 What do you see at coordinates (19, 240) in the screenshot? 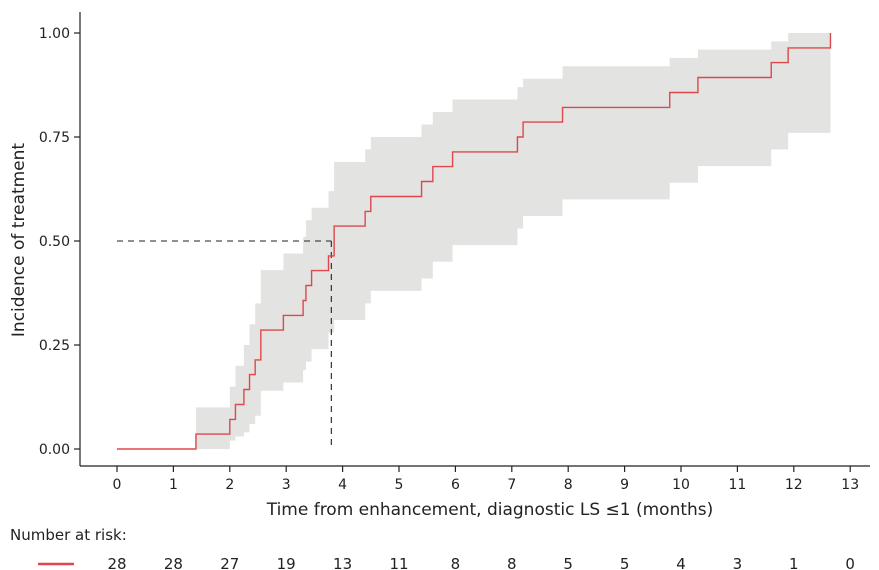
I see `y-axis-title: Incidence of treatment` at bounding box center [19, 240].